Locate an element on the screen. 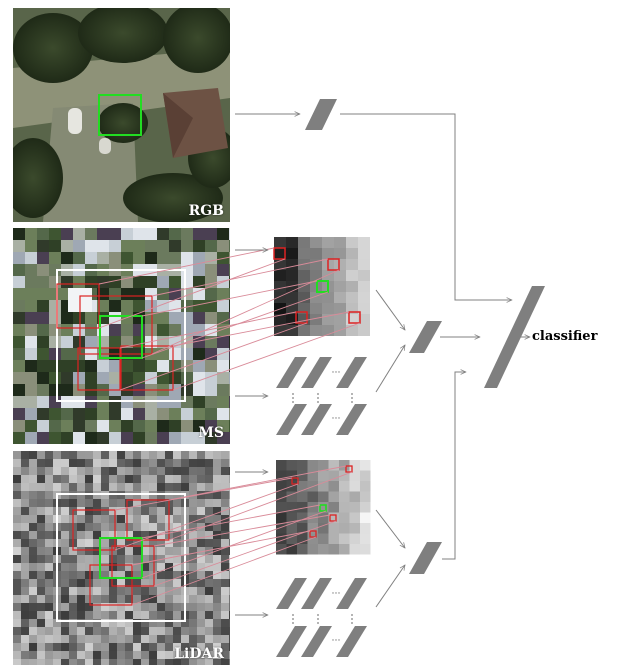 The image size is (620, 667). classifier-label: classifier is located at coordinates (565, 336).